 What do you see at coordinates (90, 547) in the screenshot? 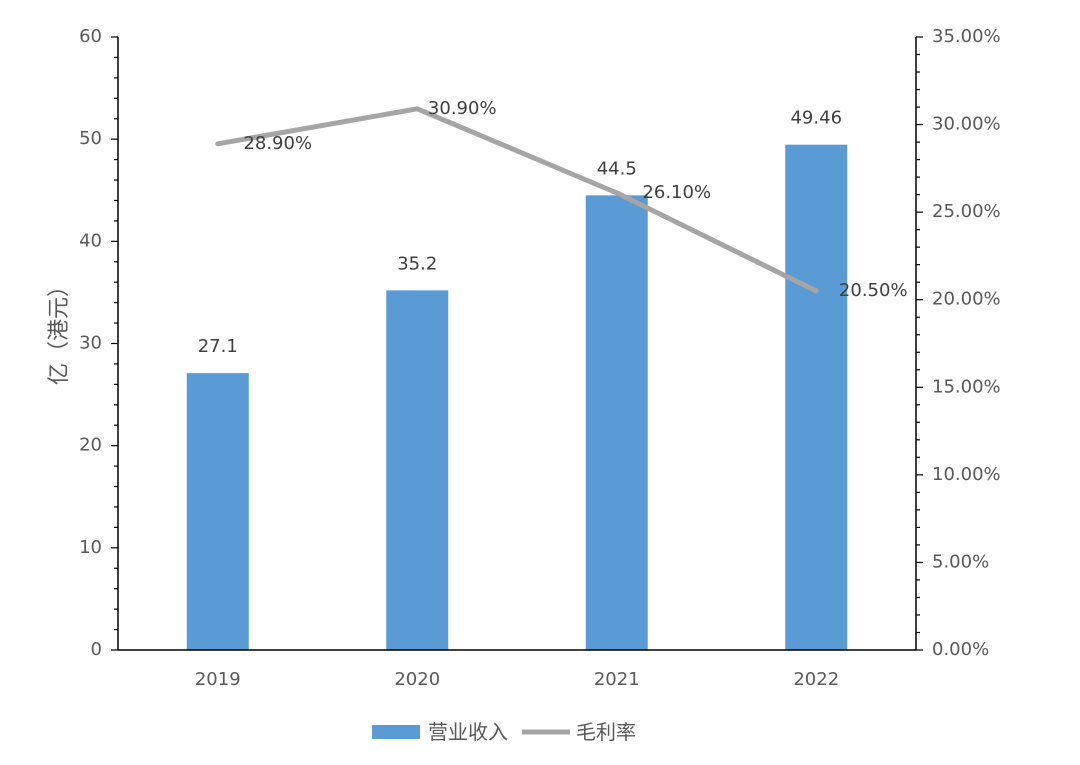
I see `left-tick-label: 10` at bounding box center [90, 547].